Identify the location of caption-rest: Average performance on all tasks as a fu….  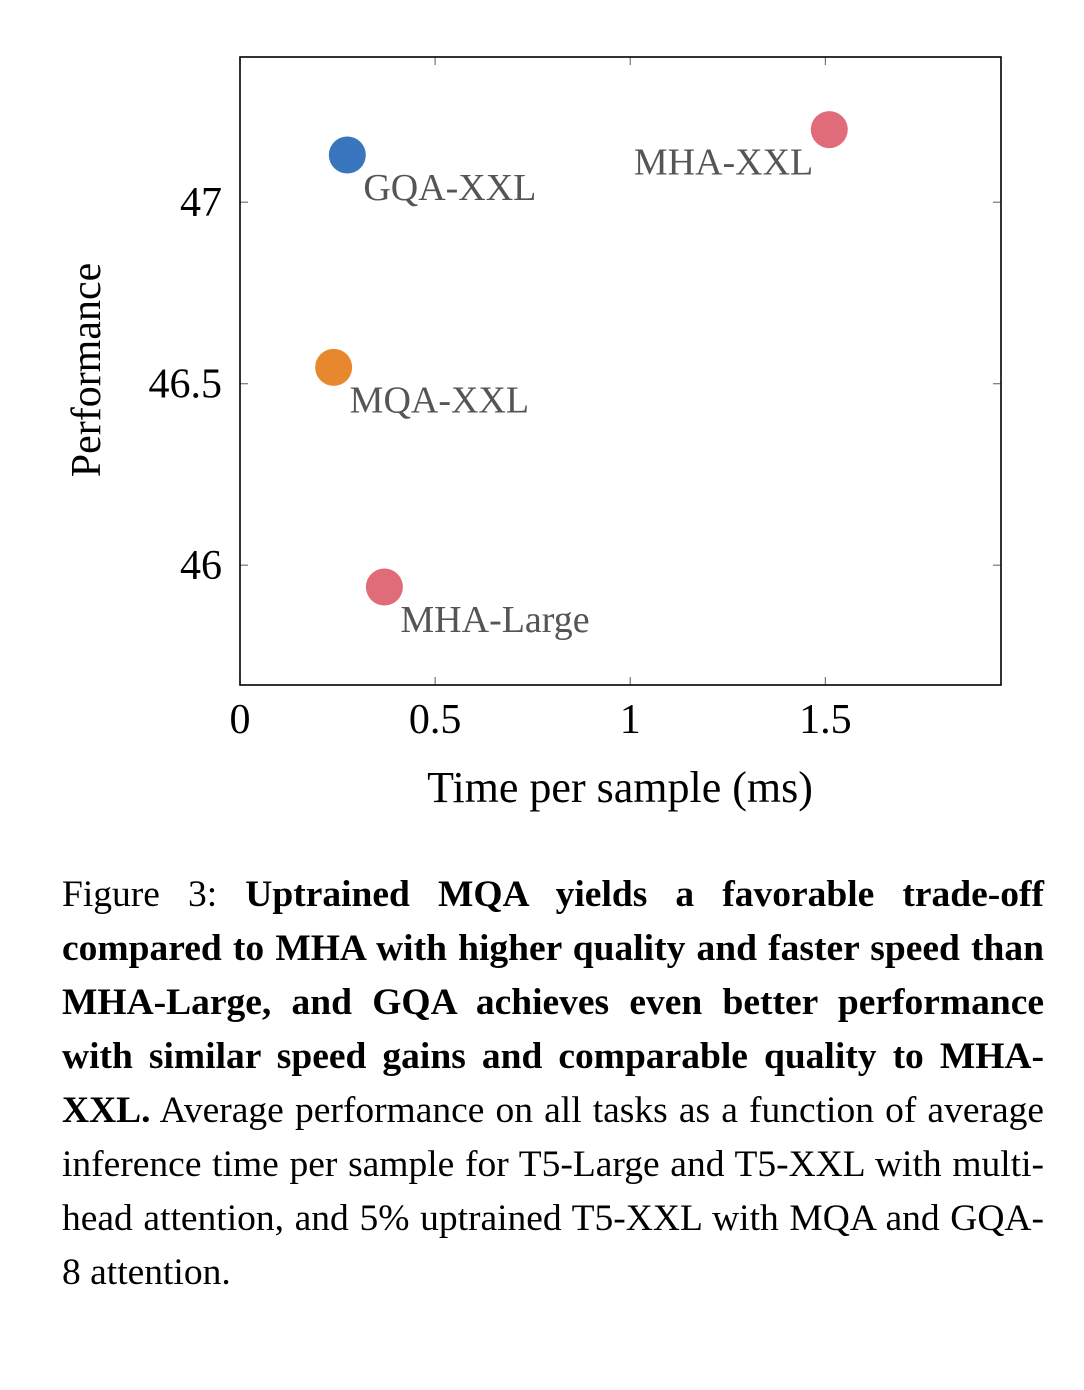
(553, 1191).